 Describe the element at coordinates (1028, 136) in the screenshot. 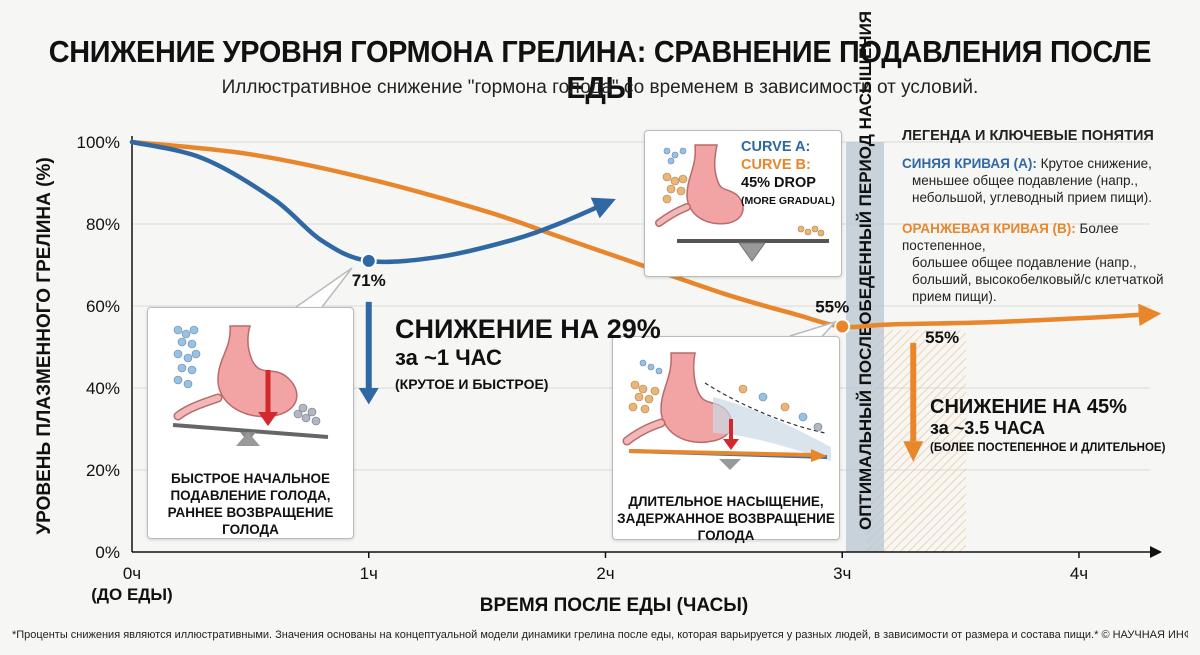

I see `legend-title: ЛЕГЕНДА И КЛЮЧЕВЫЕ ПОНЯТИЯ` at that location.